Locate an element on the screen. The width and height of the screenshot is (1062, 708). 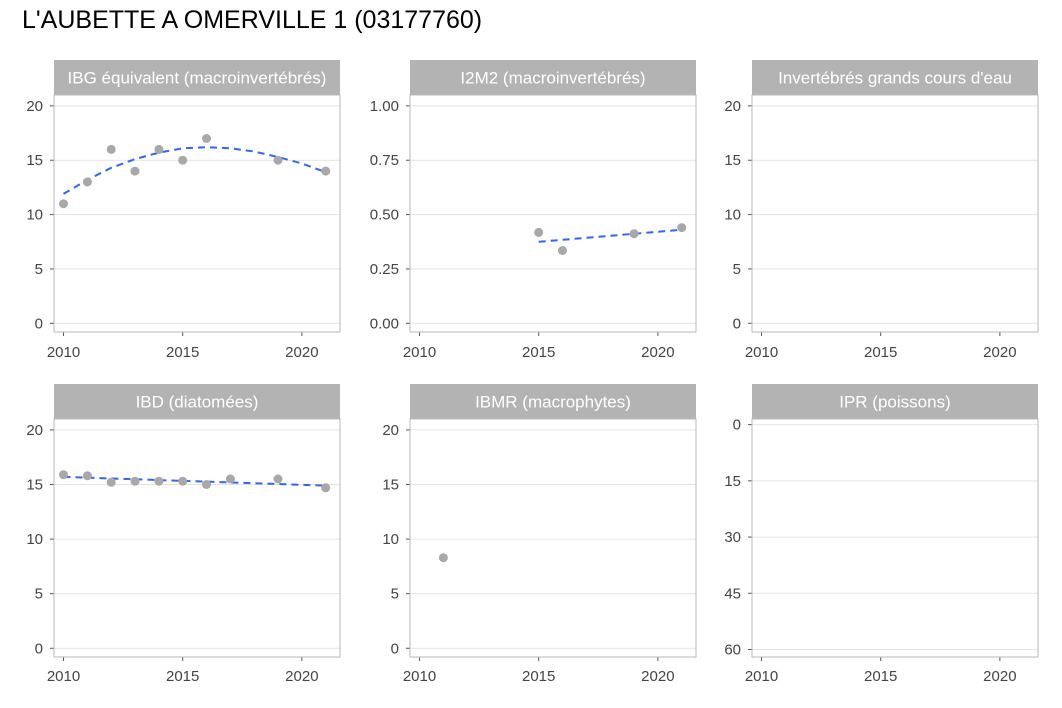
y-tick-label: 0.00 is located at coordinates (384, 323).